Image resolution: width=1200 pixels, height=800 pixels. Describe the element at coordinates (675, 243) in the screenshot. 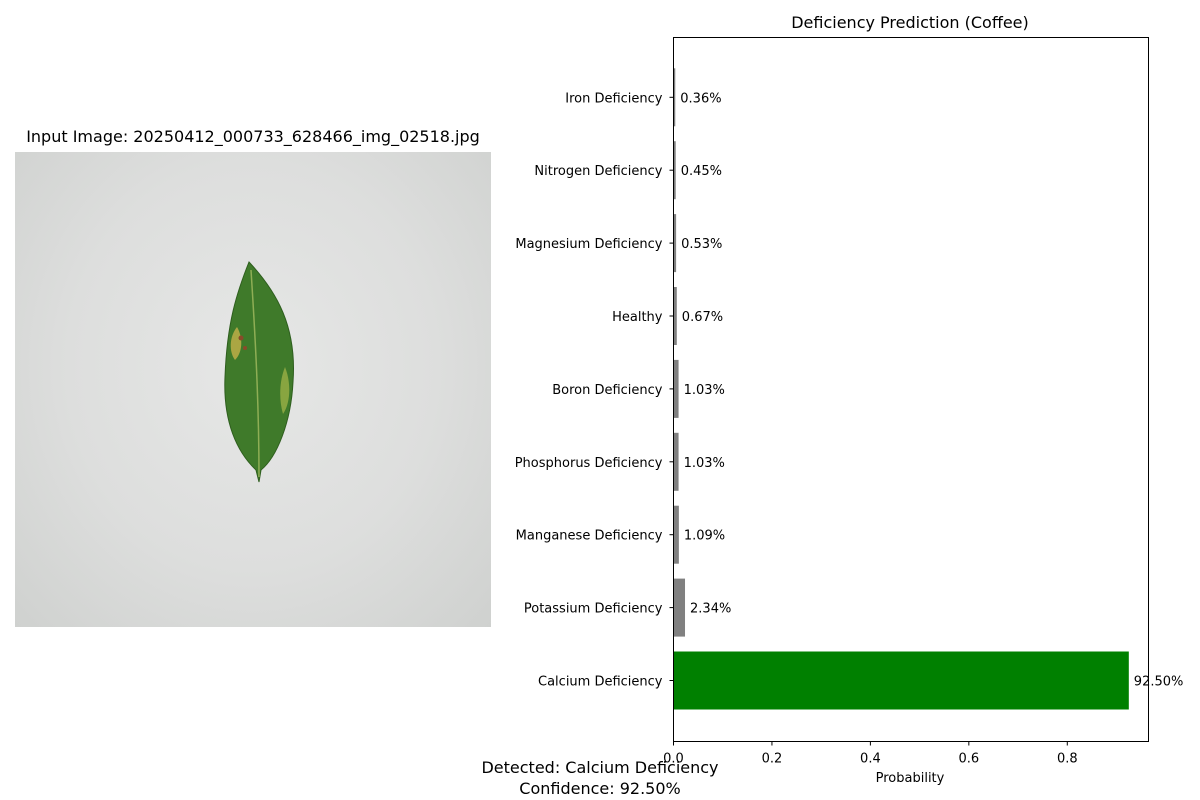

I see `bar-magnesium-deficiency` at that location.